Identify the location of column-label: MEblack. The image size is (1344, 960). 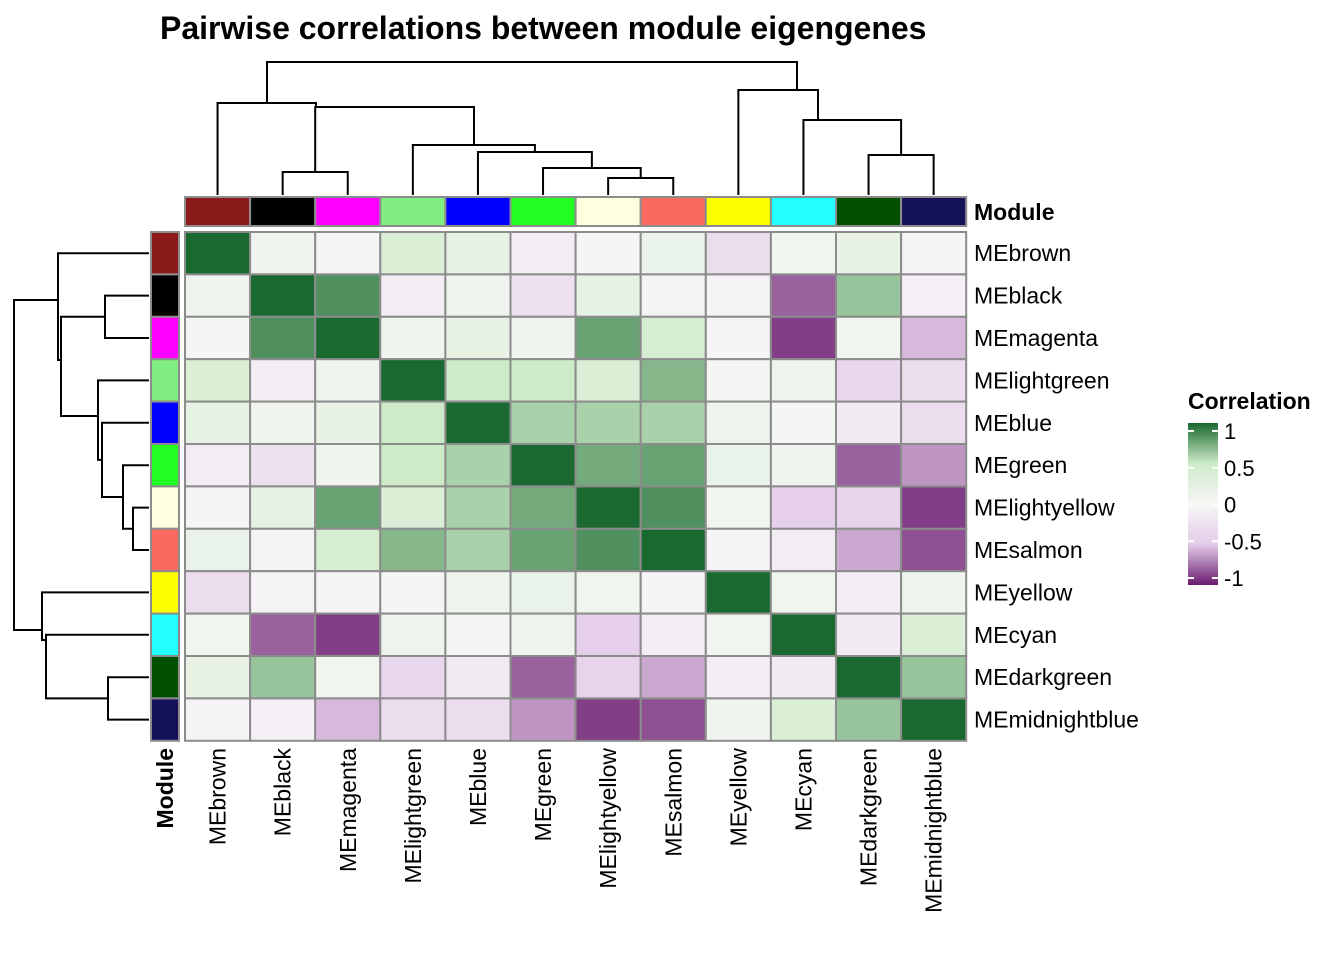
(283, 792).